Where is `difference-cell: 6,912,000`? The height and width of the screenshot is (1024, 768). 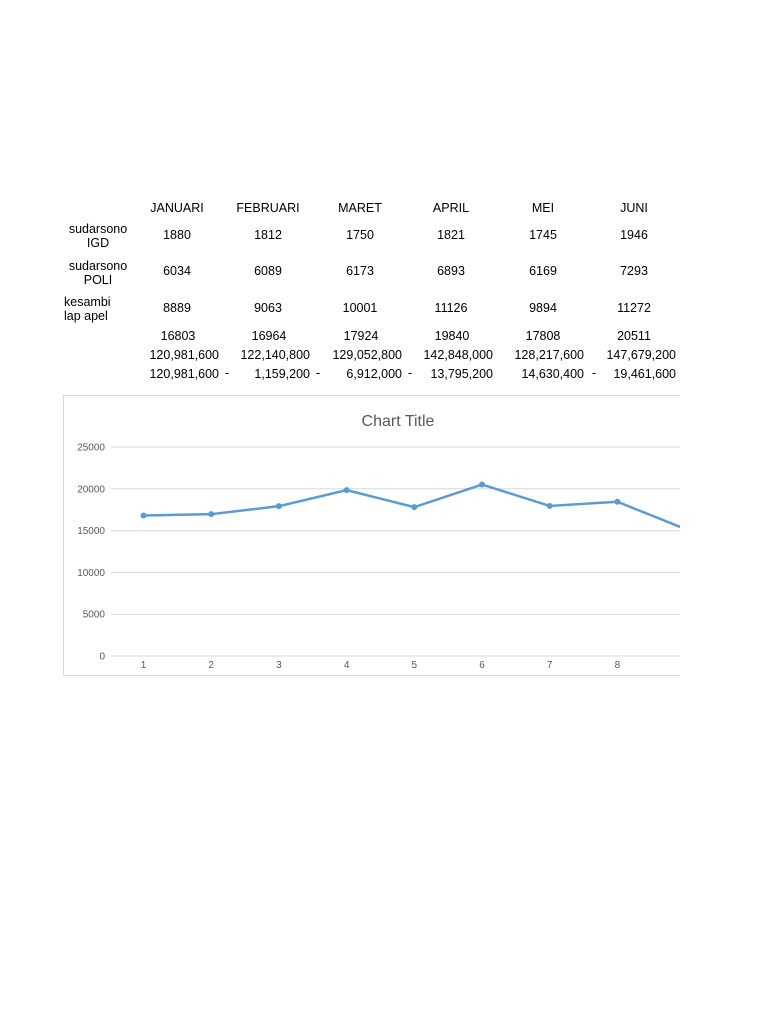
difference-cell: 6,912,000 is located at coordinates (374, 374).